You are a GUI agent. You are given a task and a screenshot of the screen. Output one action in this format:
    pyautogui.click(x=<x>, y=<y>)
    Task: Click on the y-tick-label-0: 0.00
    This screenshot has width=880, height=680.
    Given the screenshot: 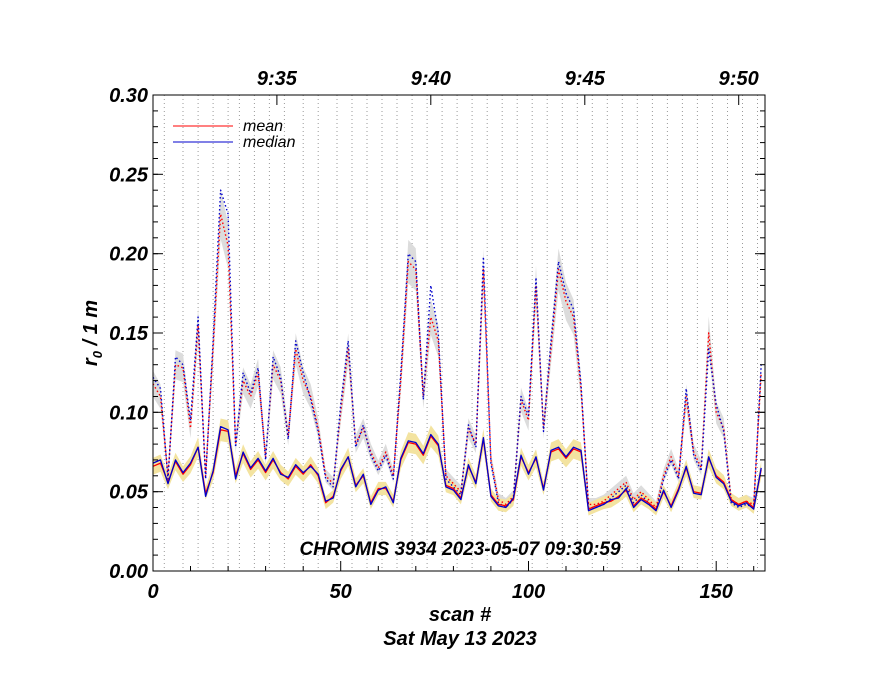 What is the action you would take?
    pyautogui.click(x=128, y=572)
    